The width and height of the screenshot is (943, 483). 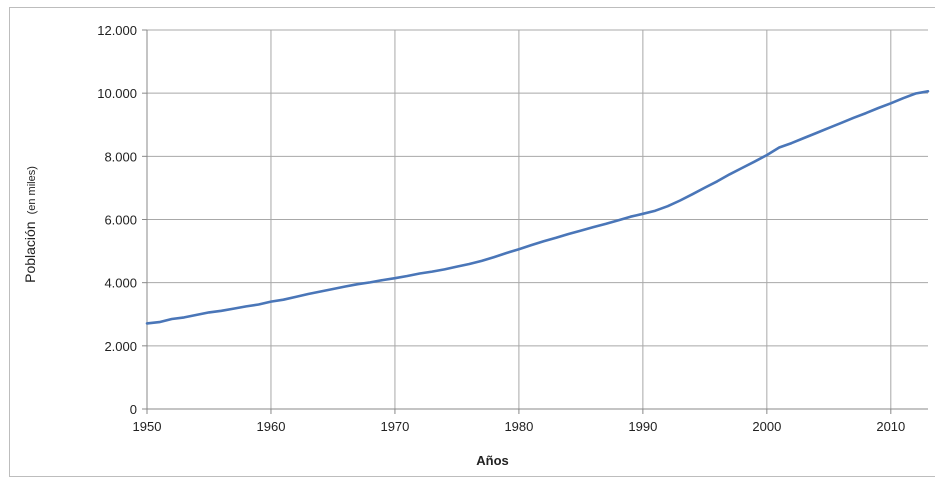 What do you see at coordinates (32, 190) in the screenshot?
I see `y-axis-title-sub: (en miles)` at bounding box center [32, 190].